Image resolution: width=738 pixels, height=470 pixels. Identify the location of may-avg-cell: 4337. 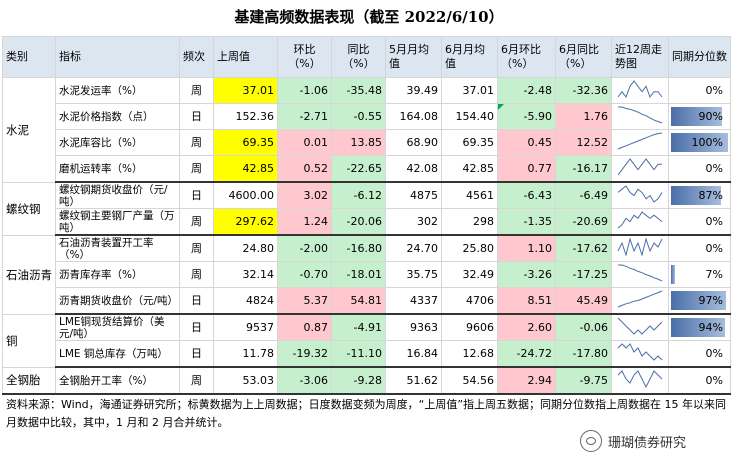
(413, 301).